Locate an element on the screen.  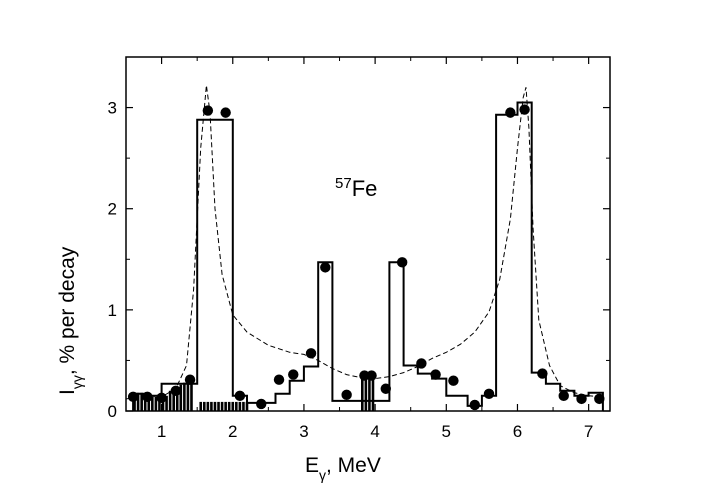
x-tick-label: 2 is located at coordinates (232, 431).